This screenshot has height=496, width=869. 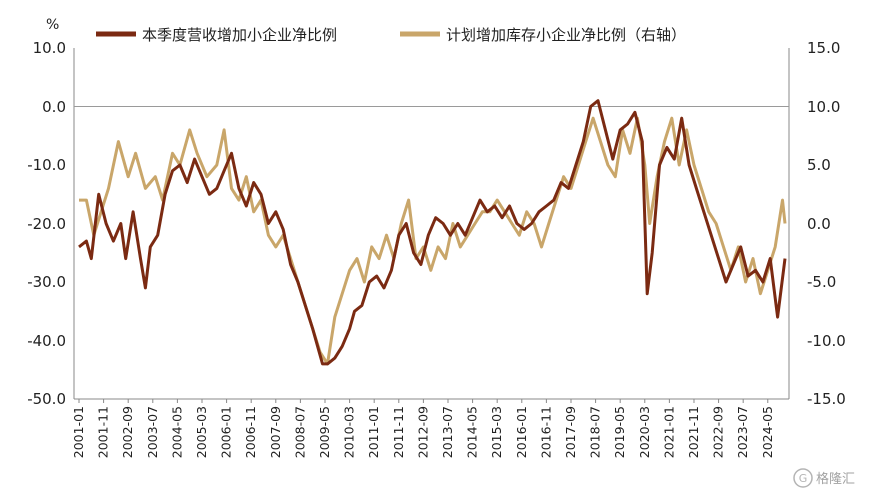 I want to click on x-tick-label: 2008-07, so click(x=299, y=432).